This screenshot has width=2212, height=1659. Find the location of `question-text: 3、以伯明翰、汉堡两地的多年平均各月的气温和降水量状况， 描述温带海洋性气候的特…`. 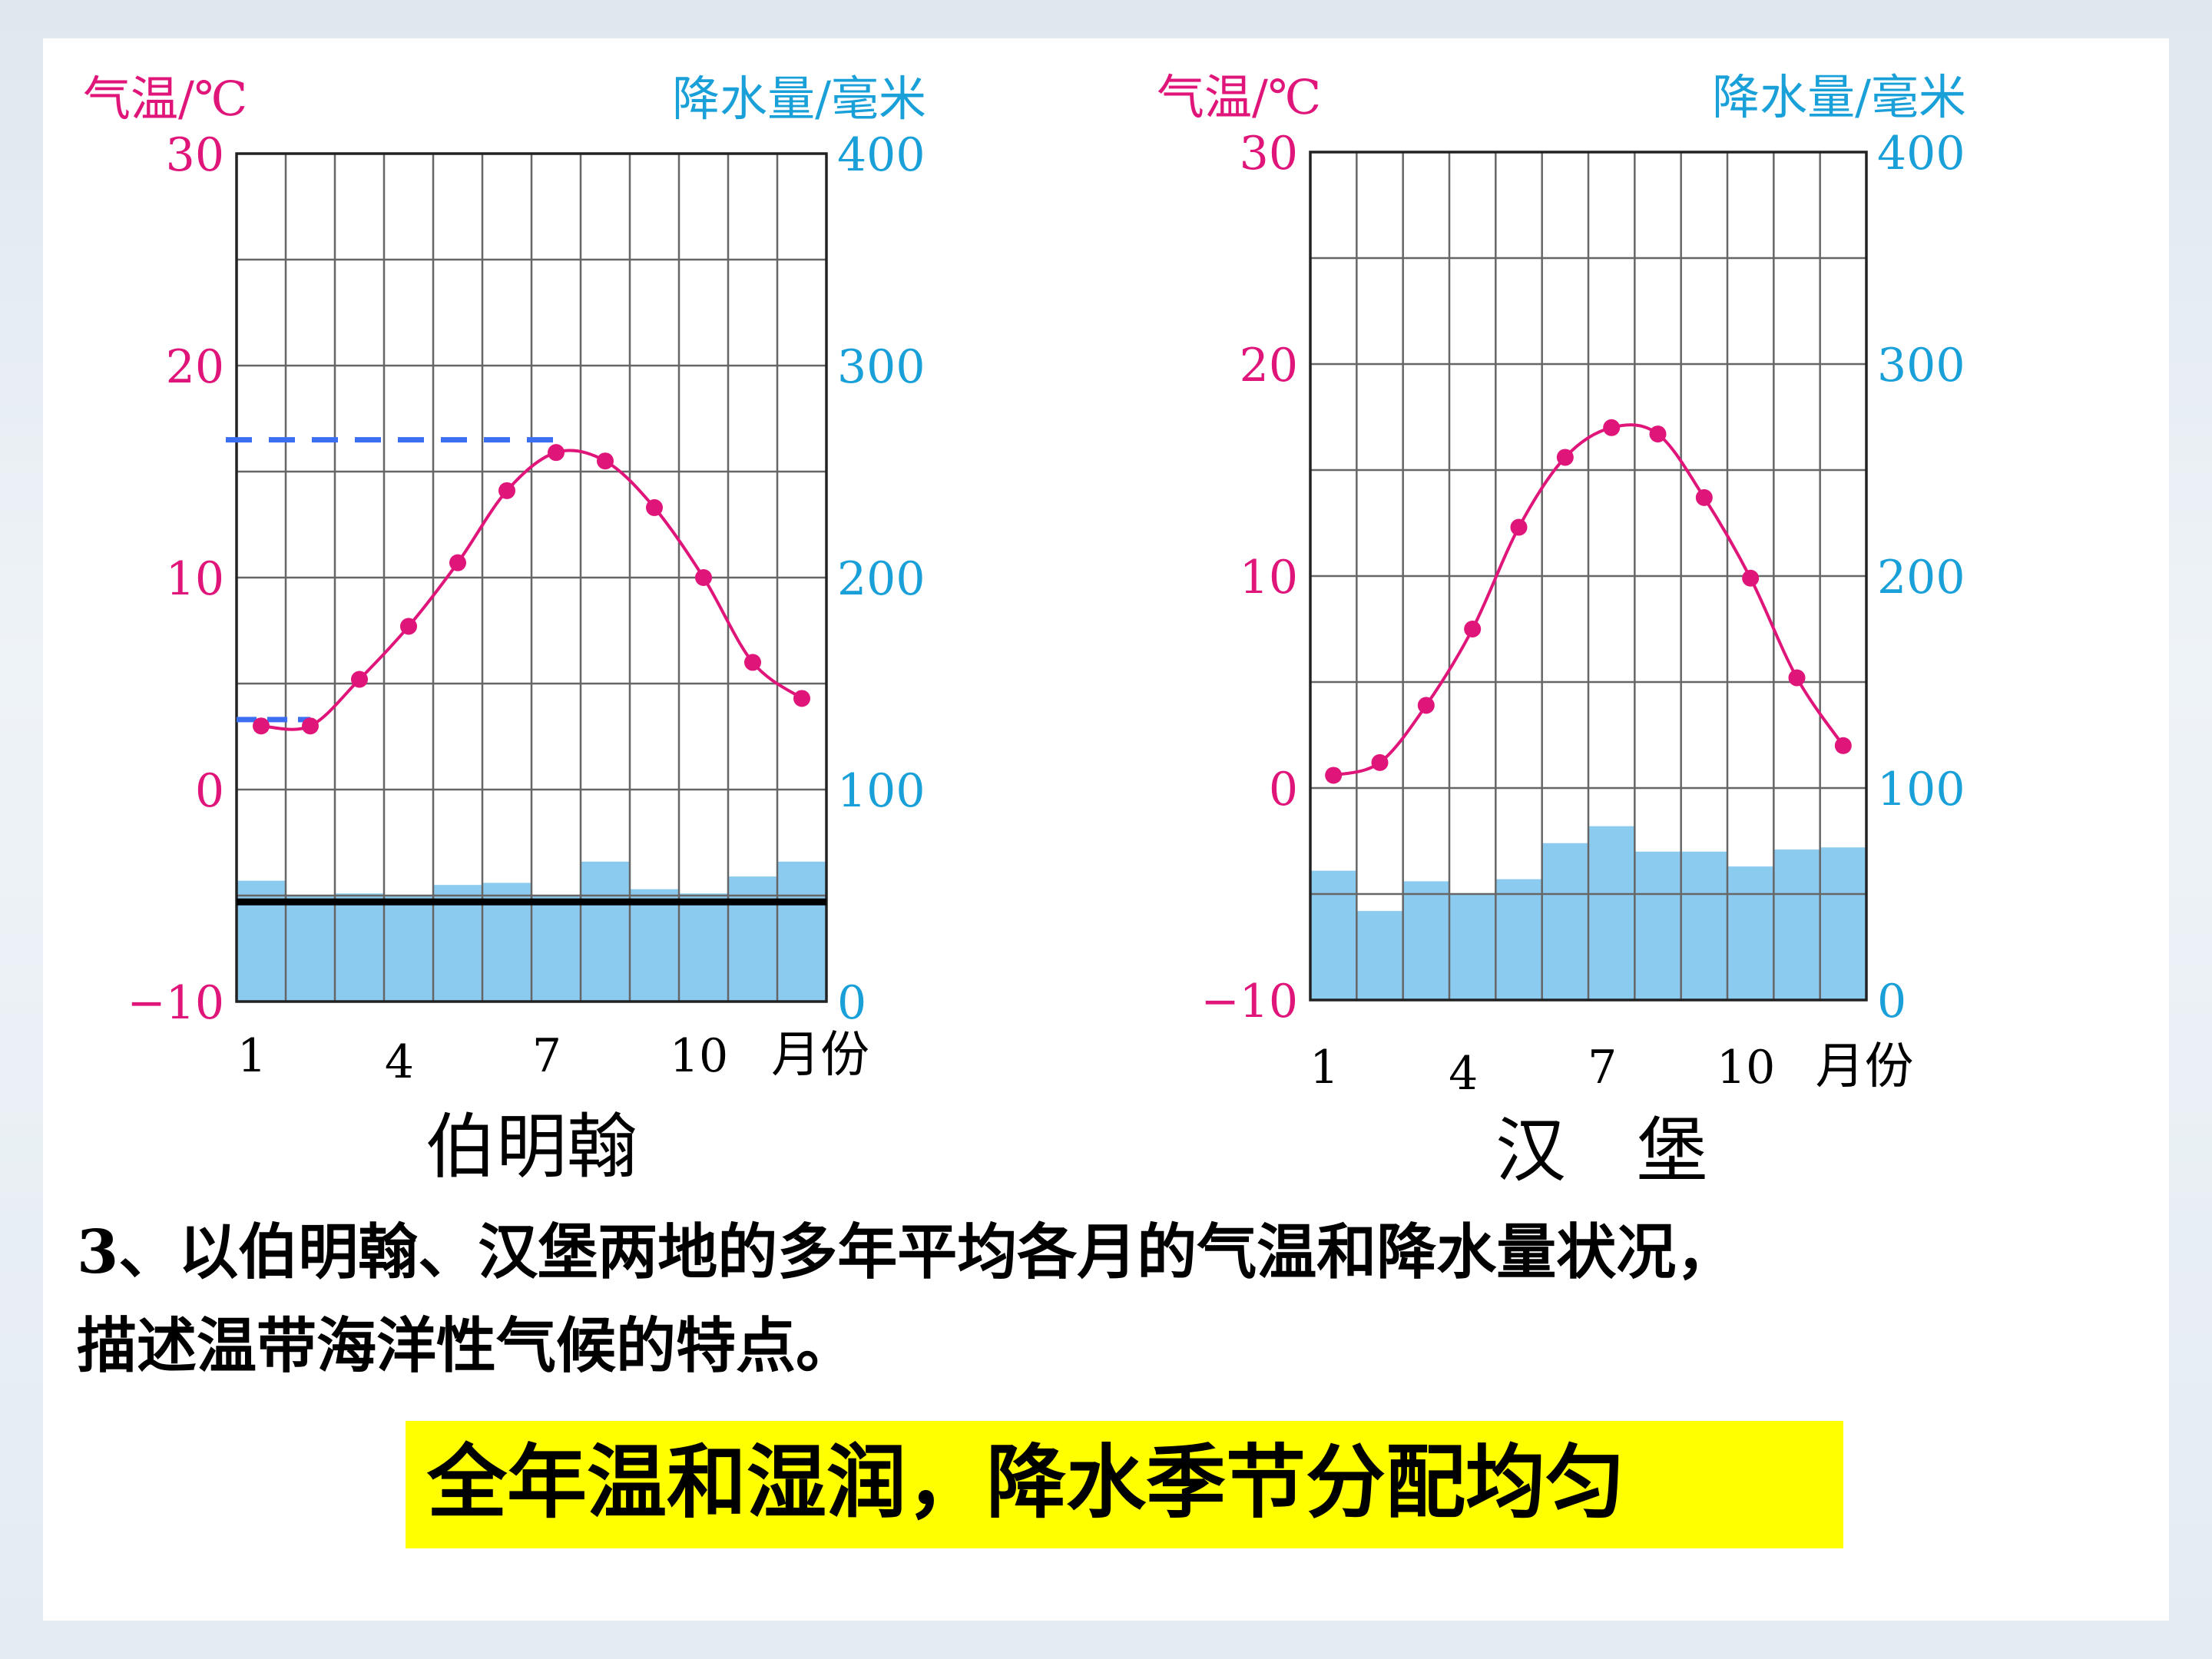

question-text: 3、以伯明翰、汉堡两地的多年平均各月的气温和降水量状况， 描述温带海洋性气候的特… is located at coordinates (1114, 1300).